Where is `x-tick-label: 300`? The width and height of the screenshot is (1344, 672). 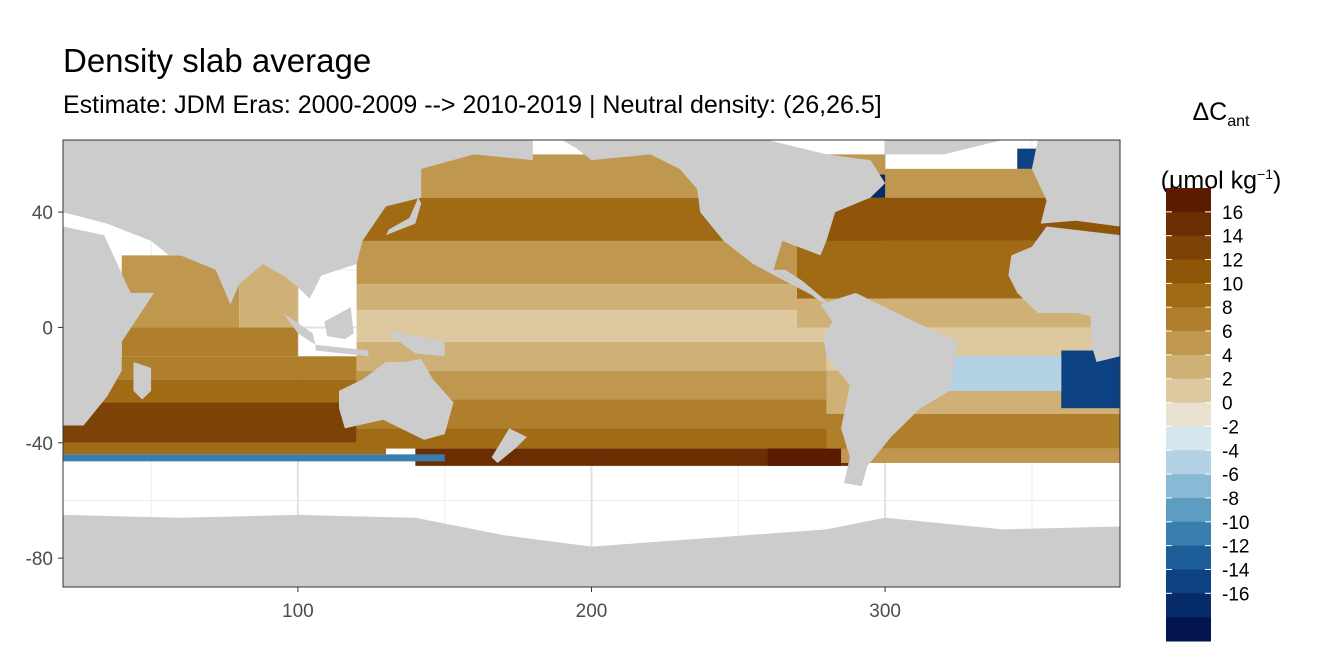 x-tick-label: 300 is located at coordinates (885, 611).